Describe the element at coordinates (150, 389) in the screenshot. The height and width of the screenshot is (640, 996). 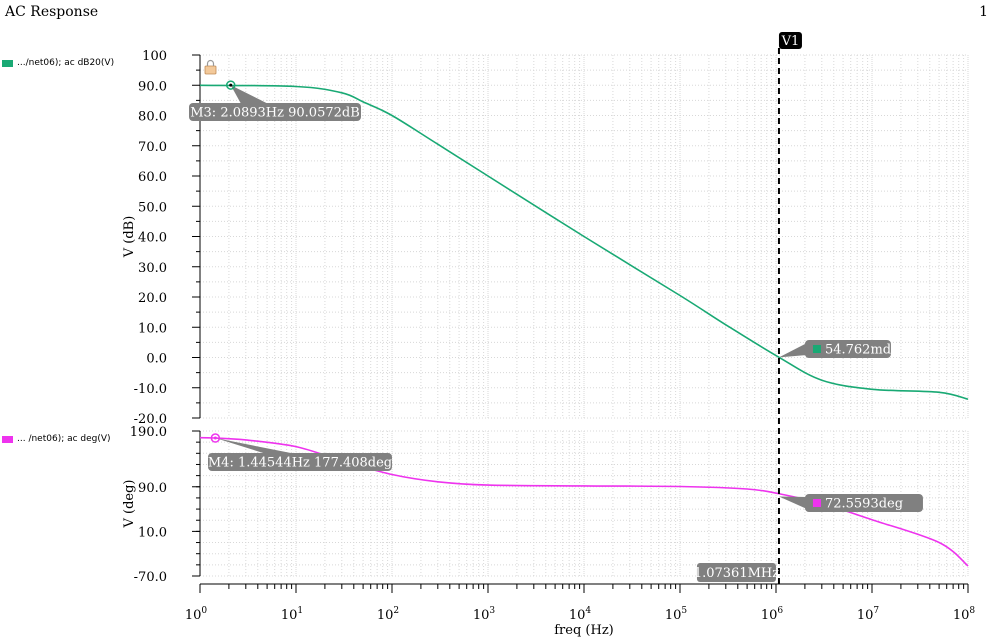
I see `y-tick-label-db: -10.0` at that location.